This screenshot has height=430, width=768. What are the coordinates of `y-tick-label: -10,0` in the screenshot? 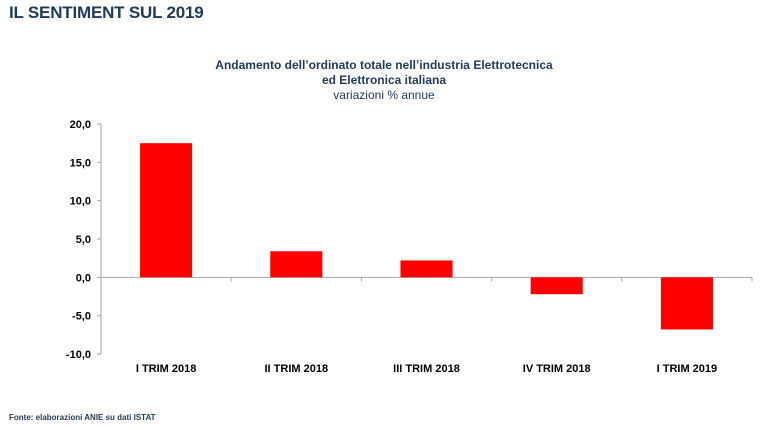 It's located at (78, 355).